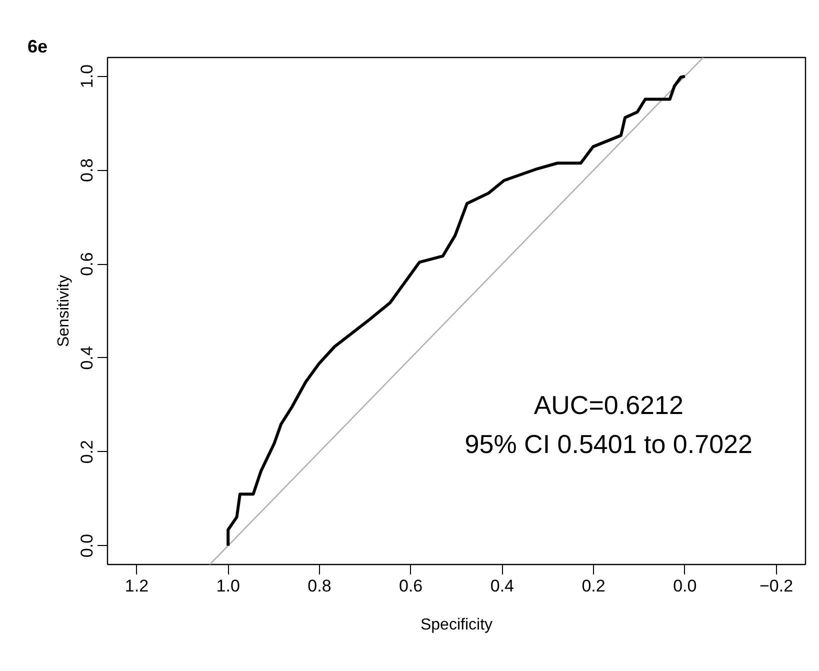 This screenshot has width=819, height=671. I want to click on y-tick-label: 0.0, so click(87, 546).